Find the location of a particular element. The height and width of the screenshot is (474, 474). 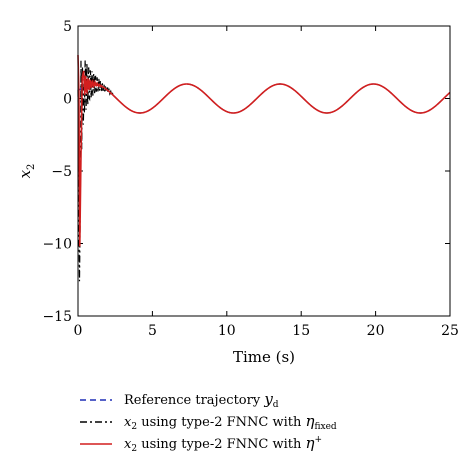

y-tick-label: −5 is located at coordinates (61, 172).